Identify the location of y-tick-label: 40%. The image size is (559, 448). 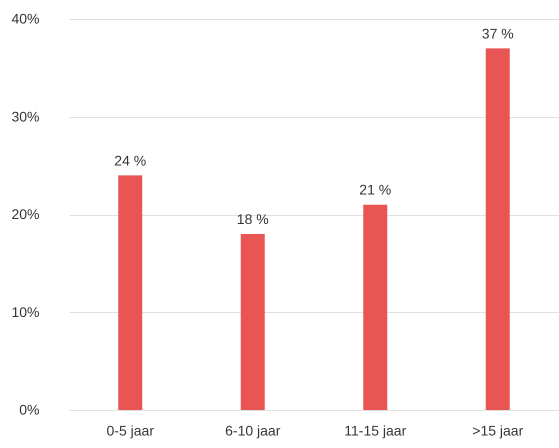
(25, 18).